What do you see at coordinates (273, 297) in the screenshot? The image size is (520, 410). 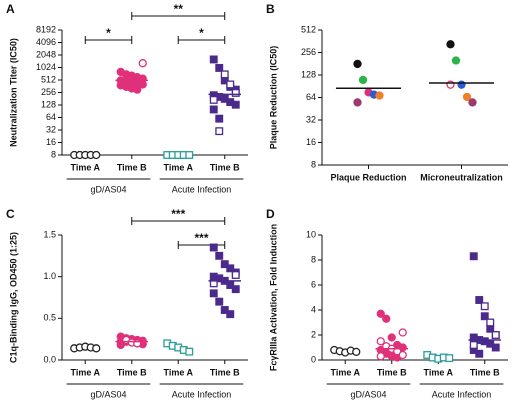 I see `y-axis-label: FcγRIIIa Activation, Fold Induction` at bounding box center [273, 297].